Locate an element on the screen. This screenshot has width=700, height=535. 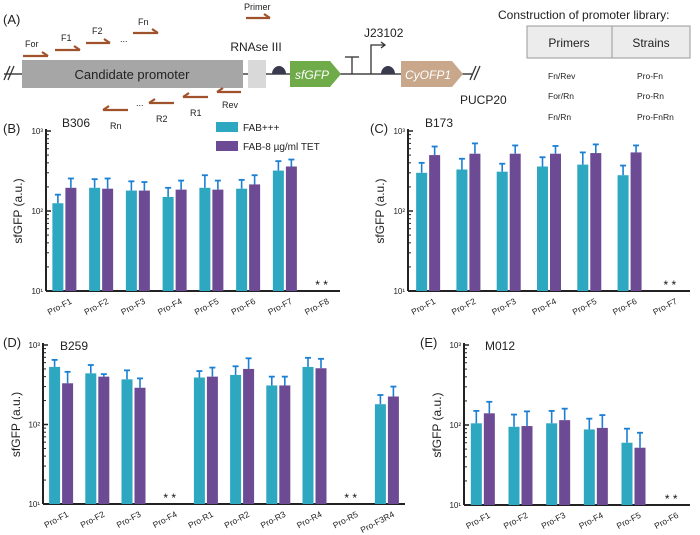
library-table-header is located at coordinates (608, 42).